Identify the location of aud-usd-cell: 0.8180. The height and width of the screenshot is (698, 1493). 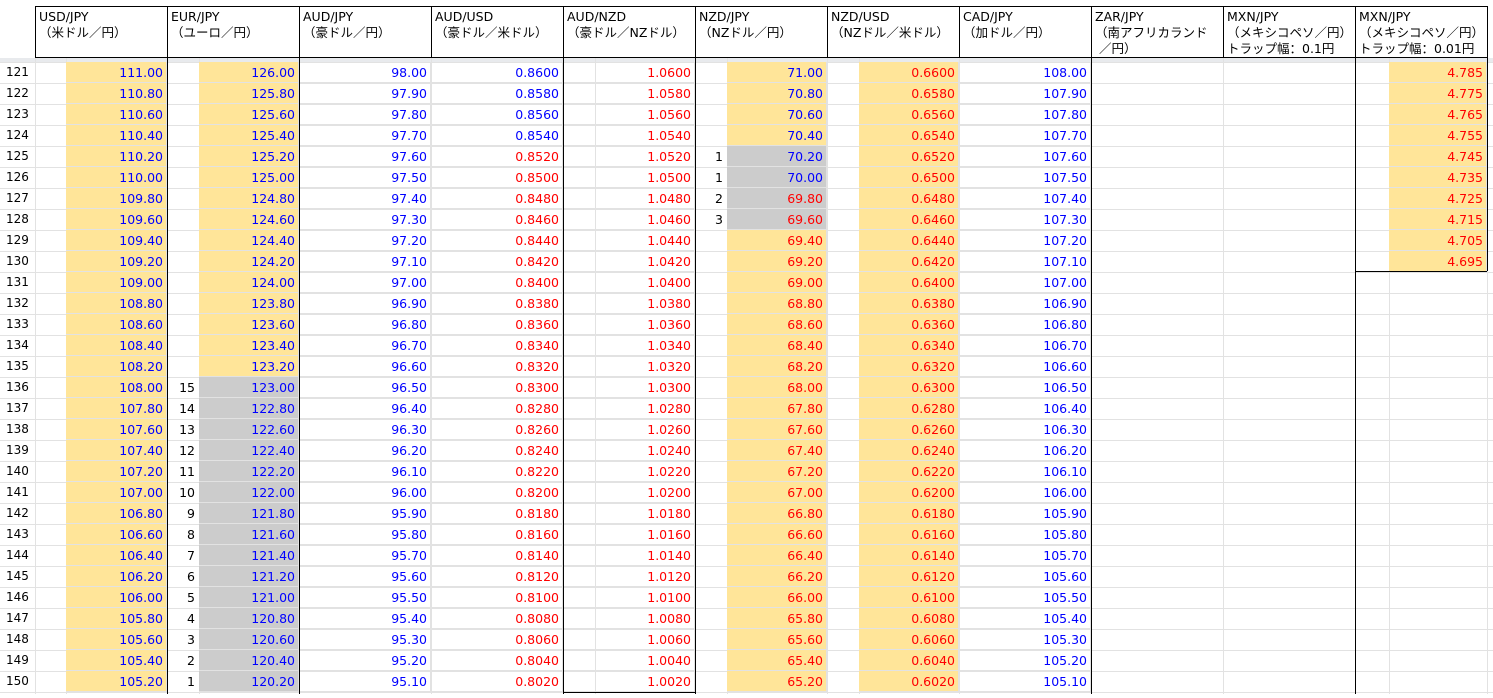
(497, 513).